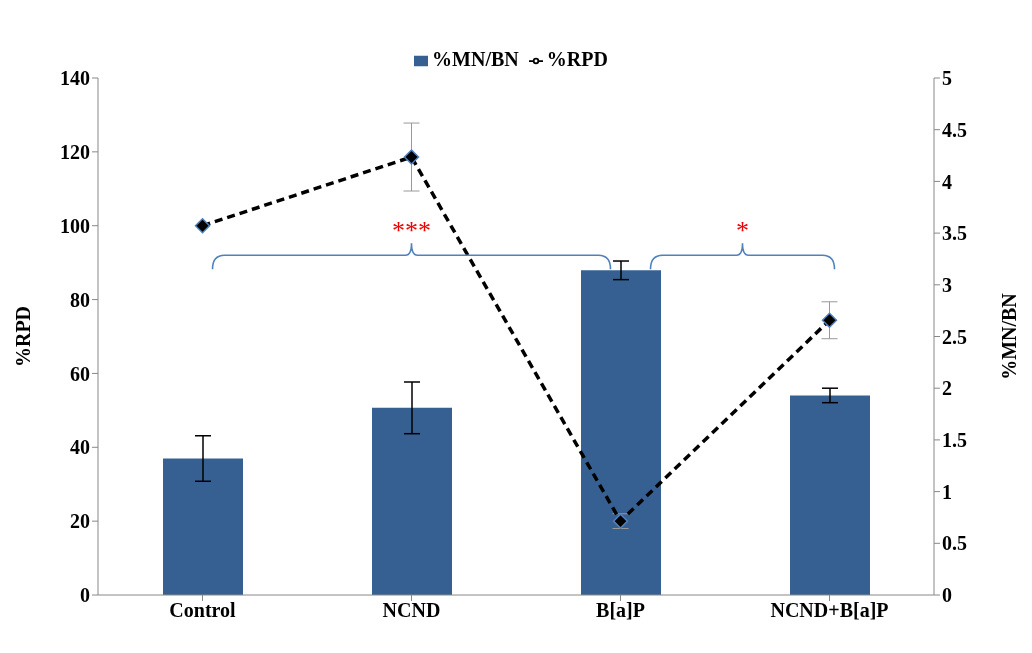 The height and width of the screenshot is (653, 1032). What do you see at coordinates (829, 610) in the screenshot?
I see `x-tick-label: NCND+B[a]P` at bounding box center [829, 610].